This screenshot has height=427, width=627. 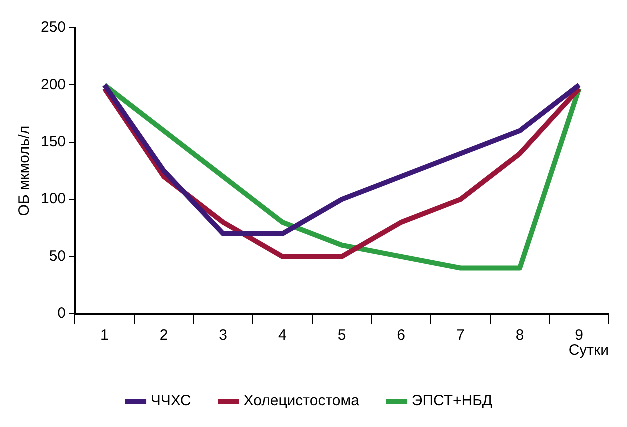 What do you see at coordinates (53, 27) in the screenshot?
I see `y-tick-label: 250` at bounding box center [53, 27].